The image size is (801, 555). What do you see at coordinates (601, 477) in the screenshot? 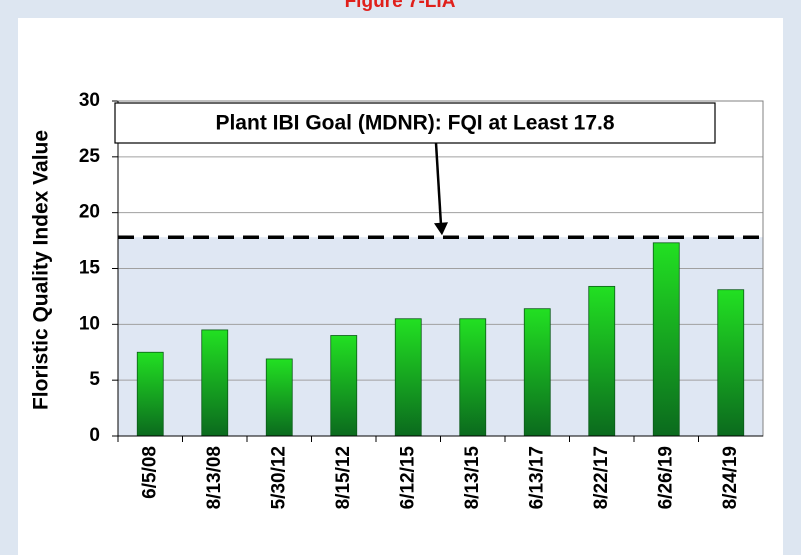
I see `x-tick-label: 8/22/17` at bounding box center [601, 477].